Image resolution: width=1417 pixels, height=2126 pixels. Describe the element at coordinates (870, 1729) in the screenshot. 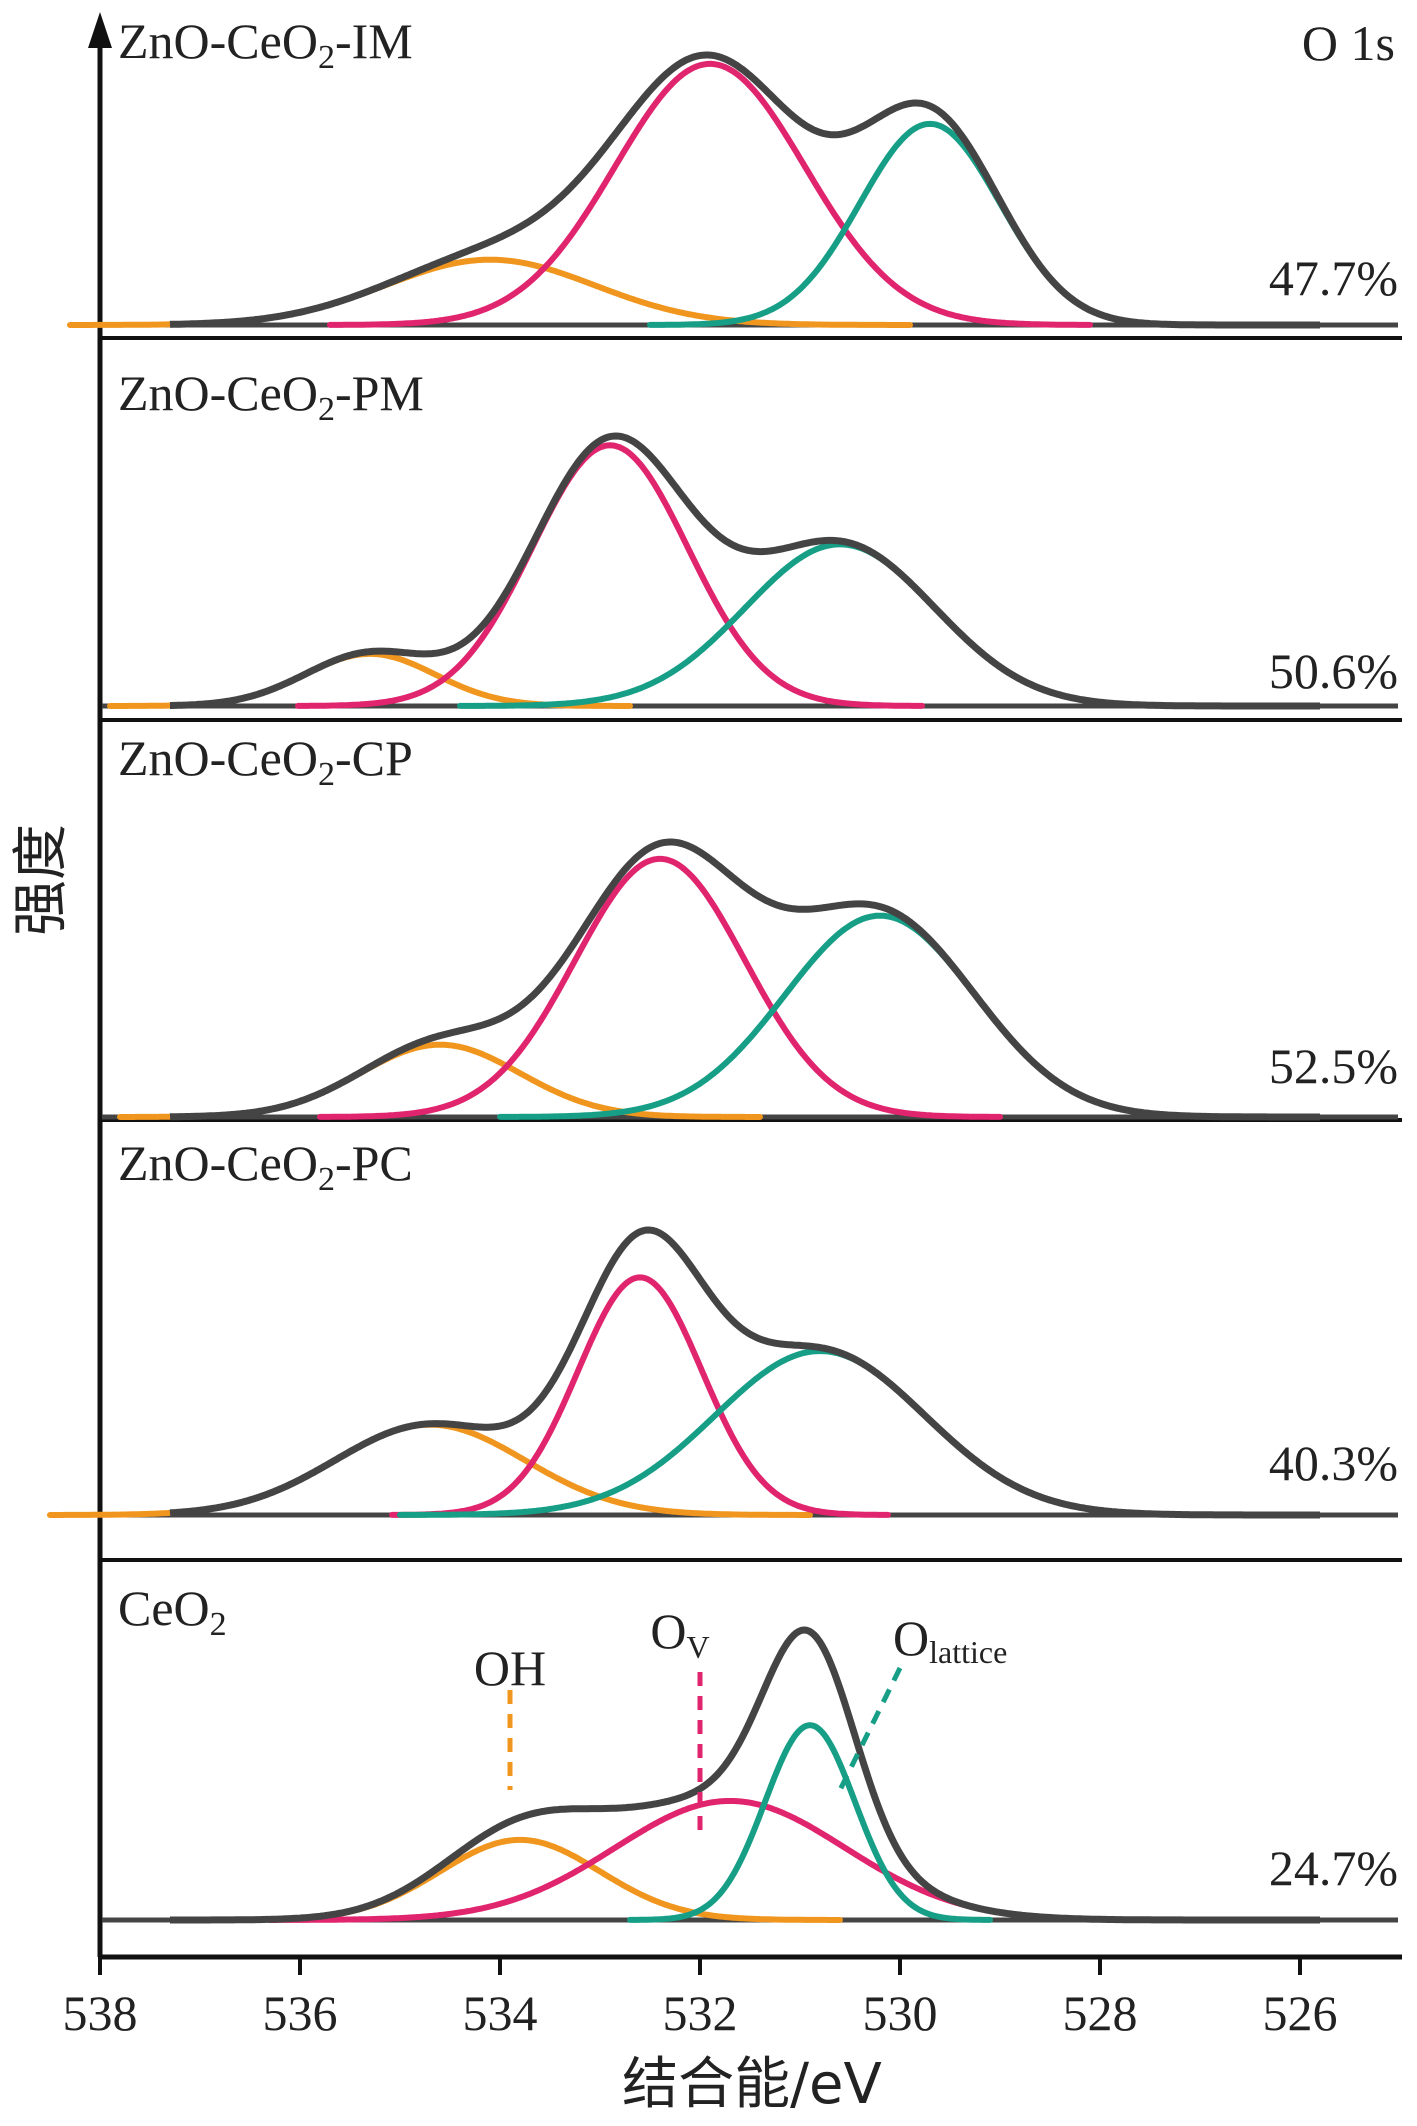

I see `marker-o-lattice` at that location.